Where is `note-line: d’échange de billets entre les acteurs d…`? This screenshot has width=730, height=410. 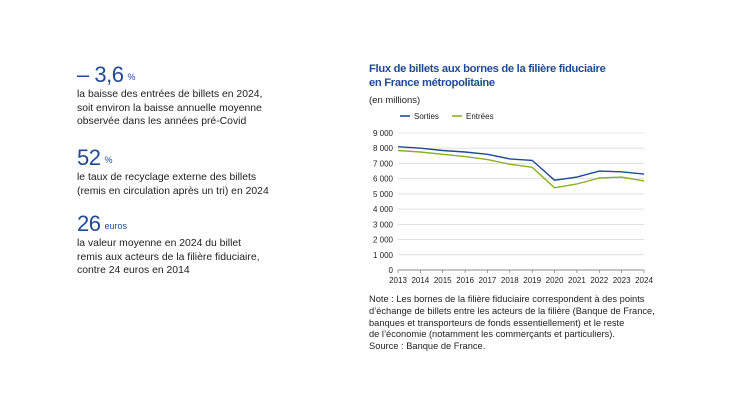 note-line: d’échange de billets entre les acteurs d… is located at coordinates (512, 310).